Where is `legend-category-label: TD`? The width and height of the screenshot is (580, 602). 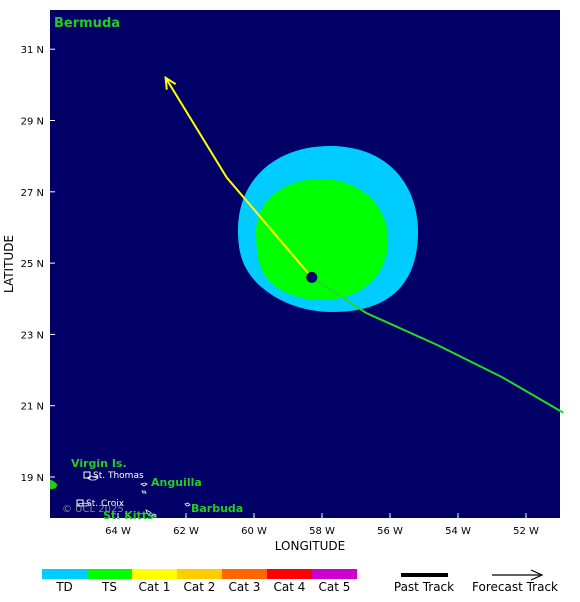 legend-category-label: TD is located at coordinates (64, 587).